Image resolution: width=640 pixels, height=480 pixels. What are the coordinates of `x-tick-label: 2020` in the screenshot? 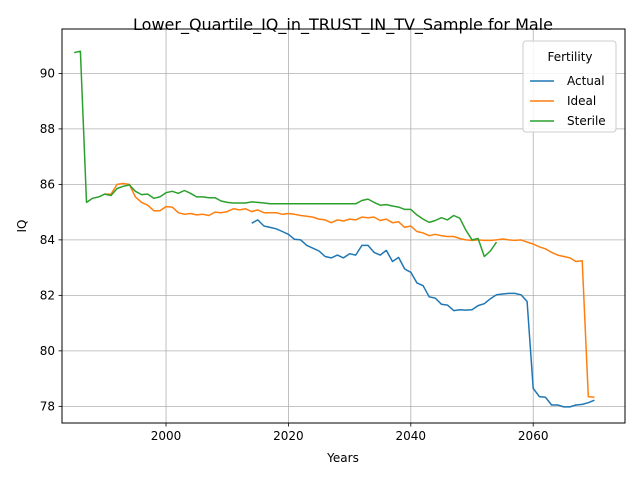 It's located at (288, 436).